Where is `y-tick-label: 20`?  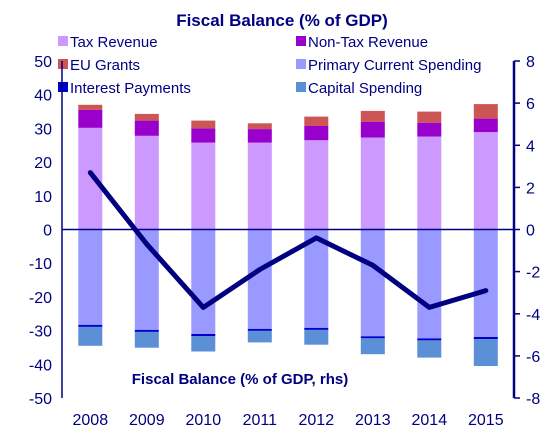
y-tick-label: 20 is located at coordinates (43, 163).